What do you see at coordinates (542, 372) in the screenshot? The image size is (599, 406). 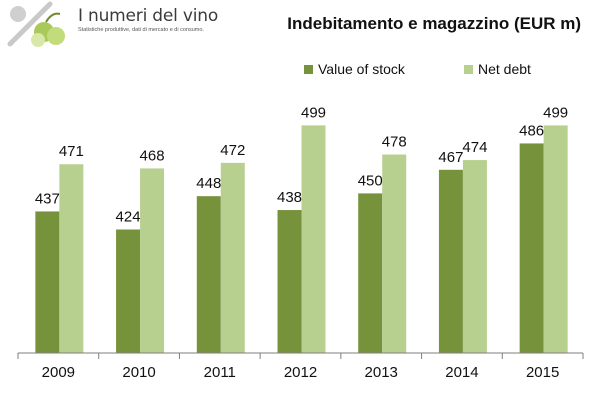 I see `x-tick-label-2015: 2015` at bounding box center [542, 372].